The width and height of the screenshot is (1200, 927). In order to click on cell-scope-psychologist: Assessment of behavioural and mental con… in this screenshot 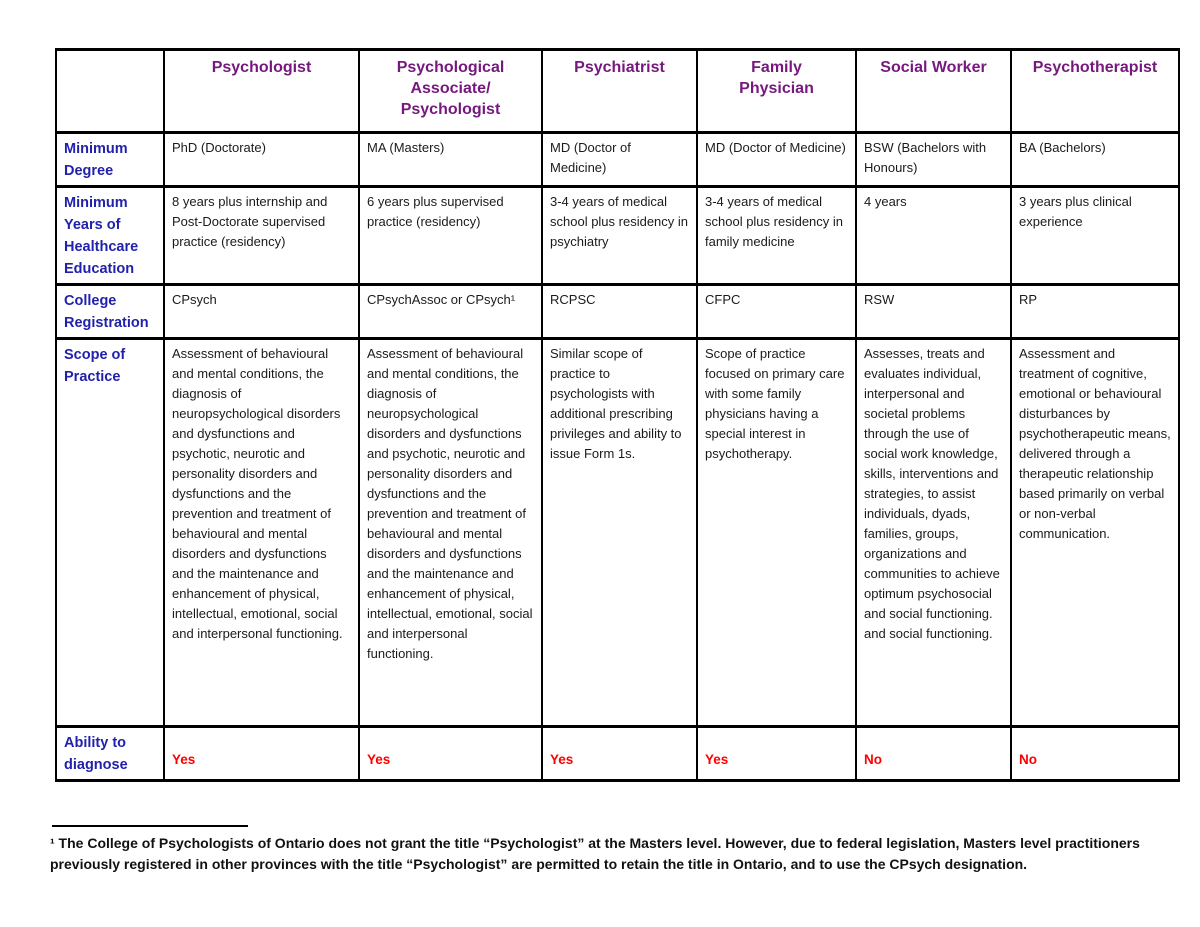, I will do `click(261, 532)`.